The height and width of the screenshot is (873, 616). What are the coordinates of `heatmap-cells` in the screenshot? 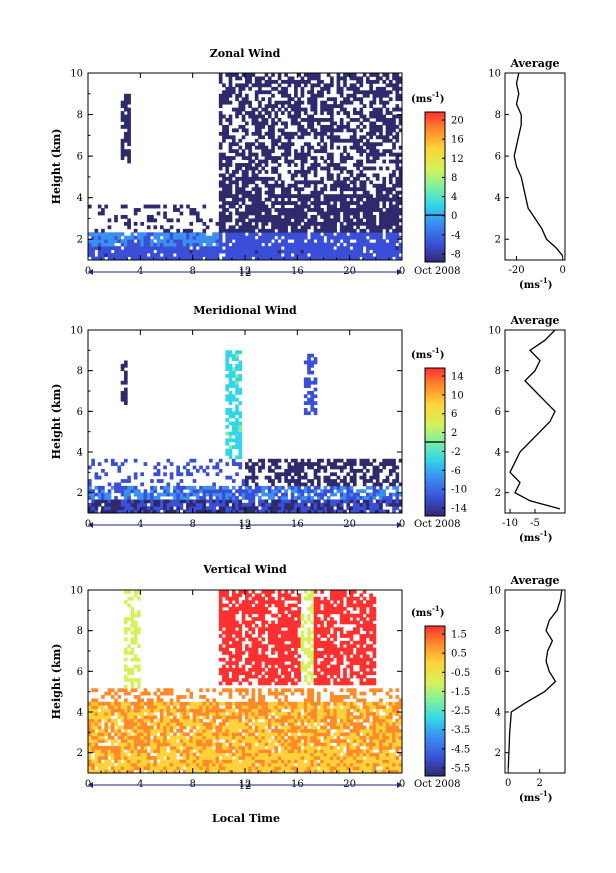 It's located at (245, 167).